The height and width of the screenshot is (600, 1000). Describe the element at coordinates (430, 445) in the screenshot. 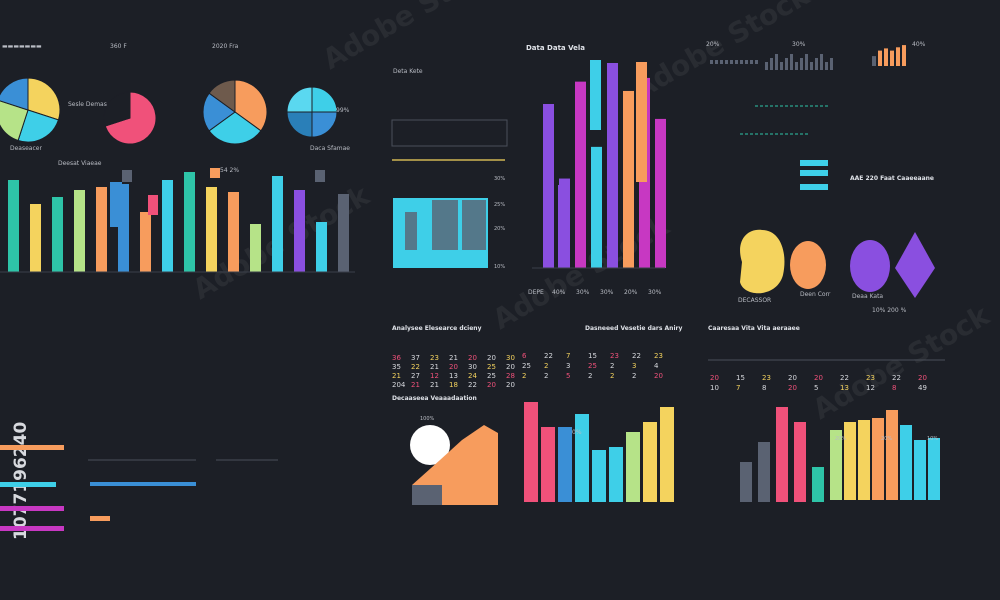

I see `bottom-pie-circle` at that location.